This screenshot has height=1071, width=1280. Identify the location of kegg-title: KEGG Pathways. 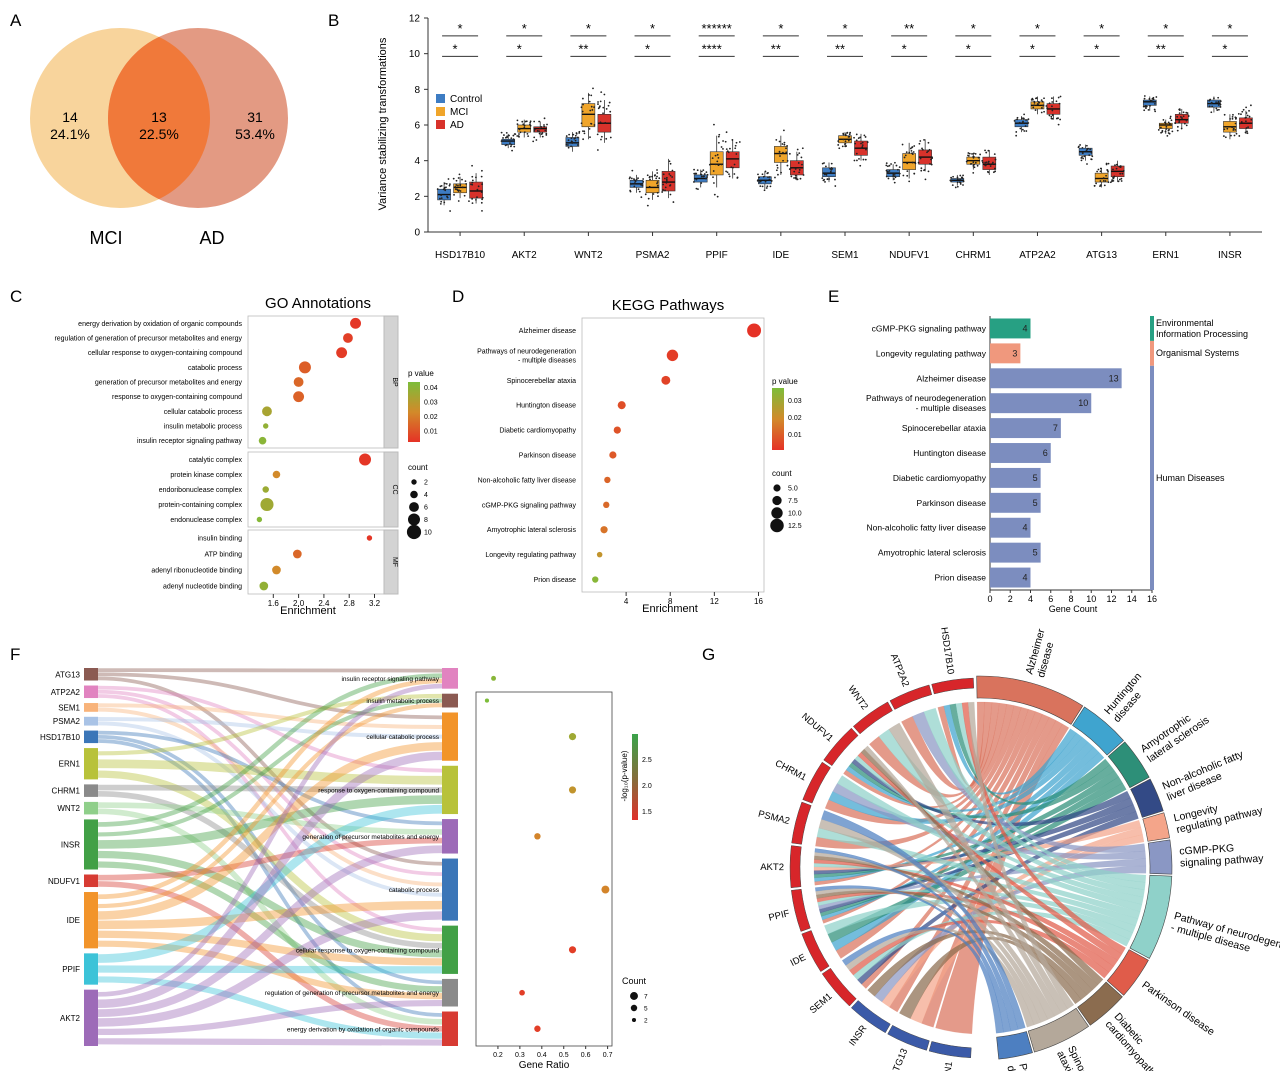
(668, 305).